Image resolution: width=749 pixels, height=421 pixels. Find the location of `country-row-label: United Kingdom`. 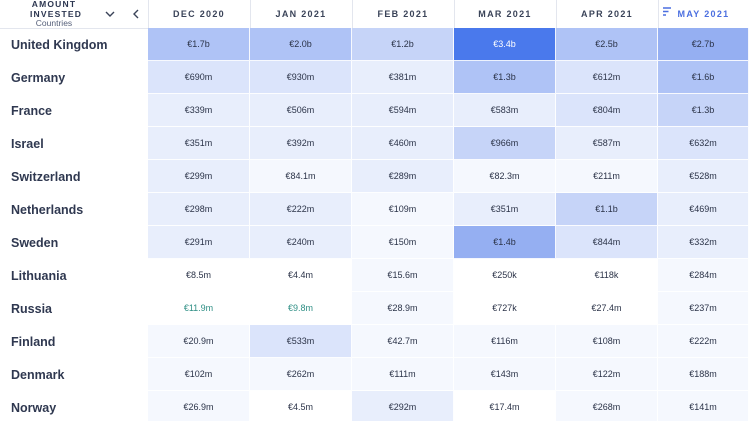

country-row-label: United Kingdom is located at coordinates (74, 44).